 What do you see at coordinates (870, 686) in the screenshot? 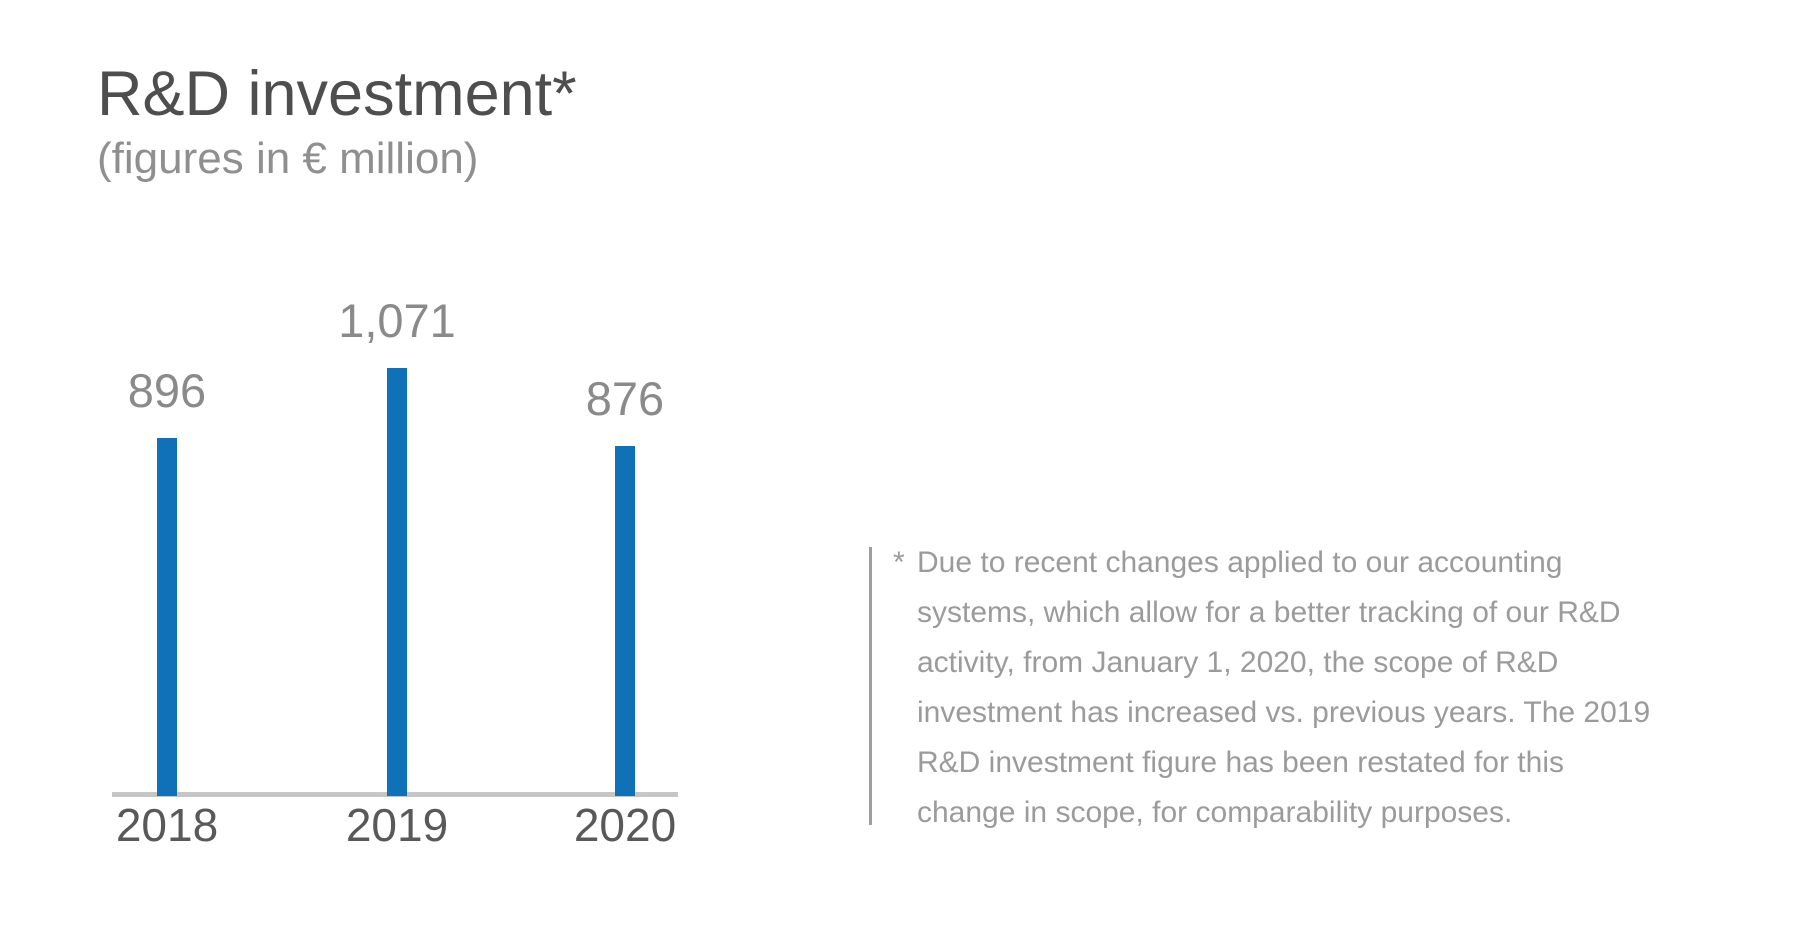
I see `footnote-rule` at bounding box center [870, 686].